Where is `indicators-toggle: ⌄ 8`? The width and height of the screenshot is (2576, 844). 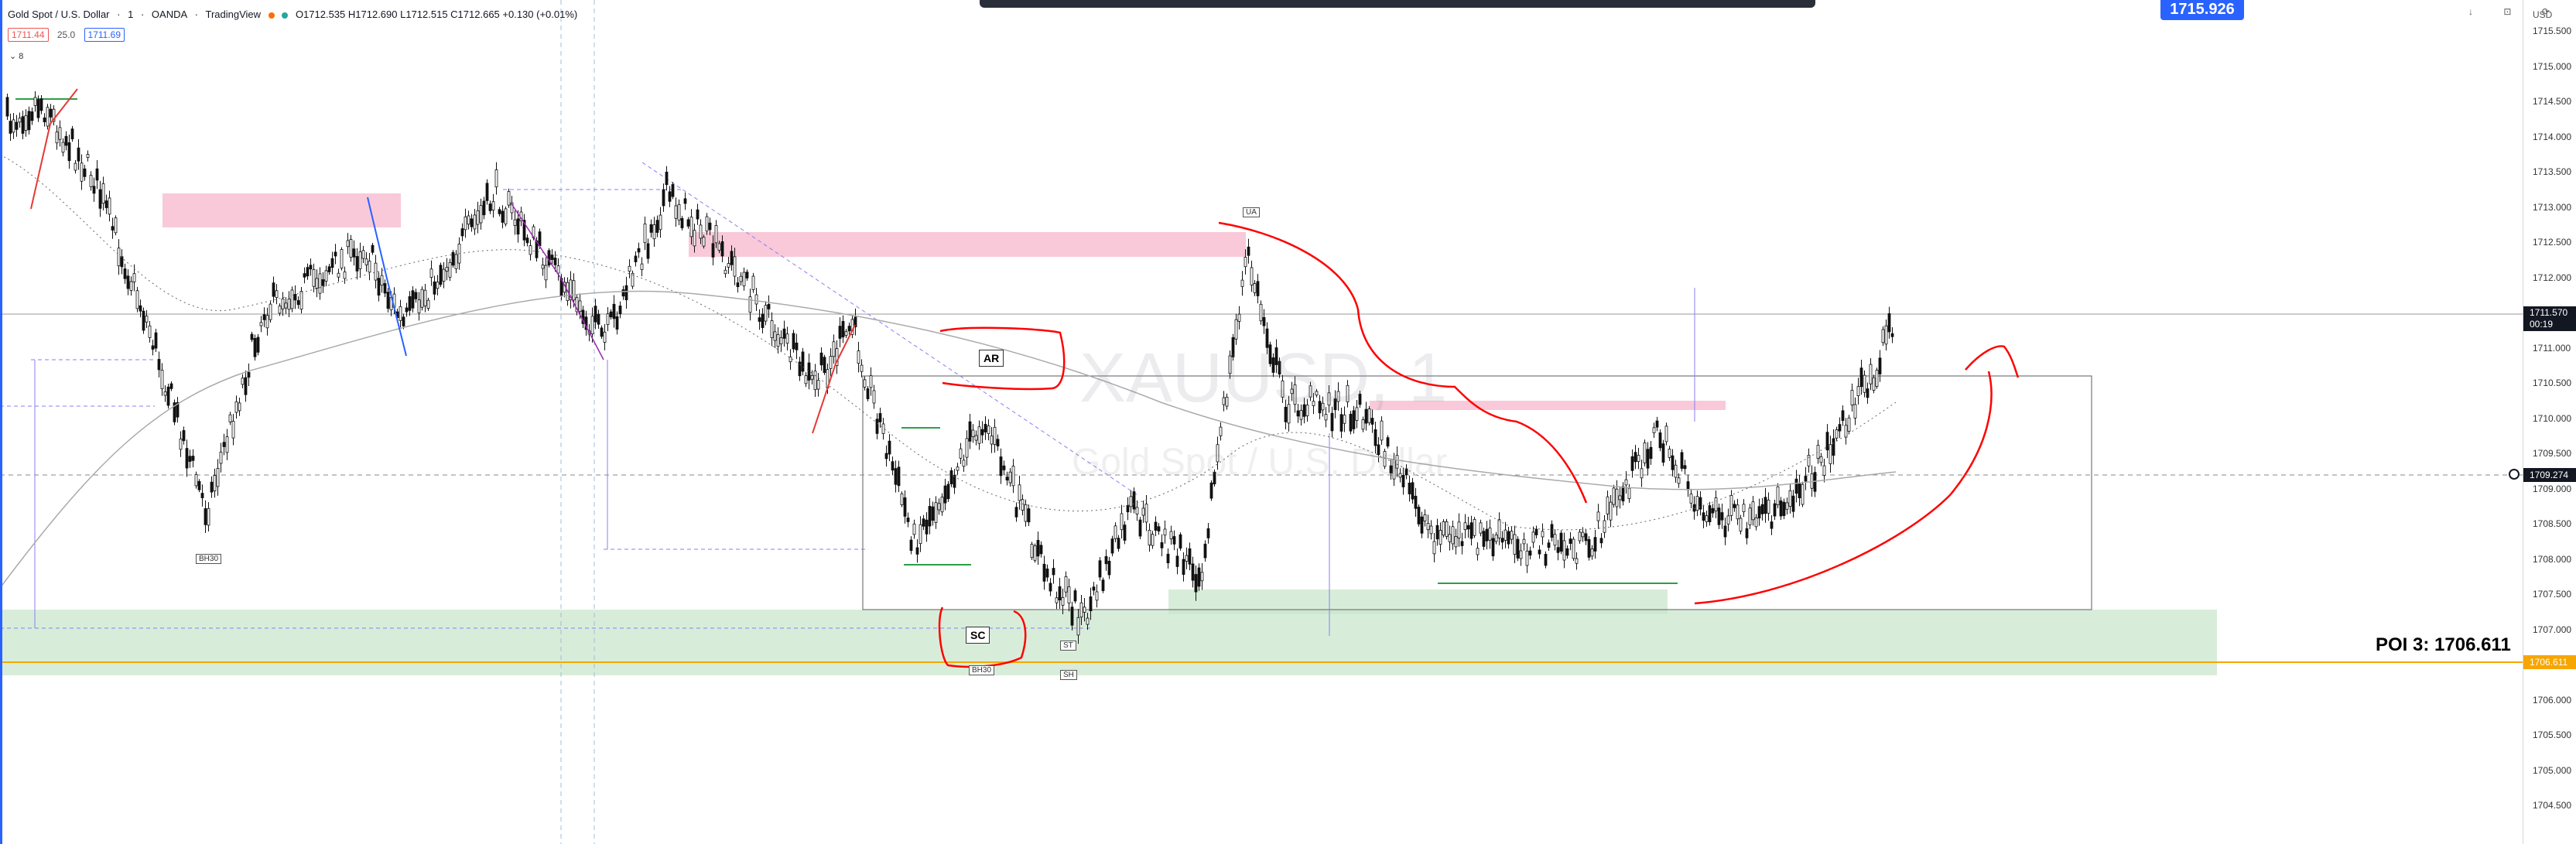
indicators-toggle: ⌄ 8 is located at coordinates (16, 56).